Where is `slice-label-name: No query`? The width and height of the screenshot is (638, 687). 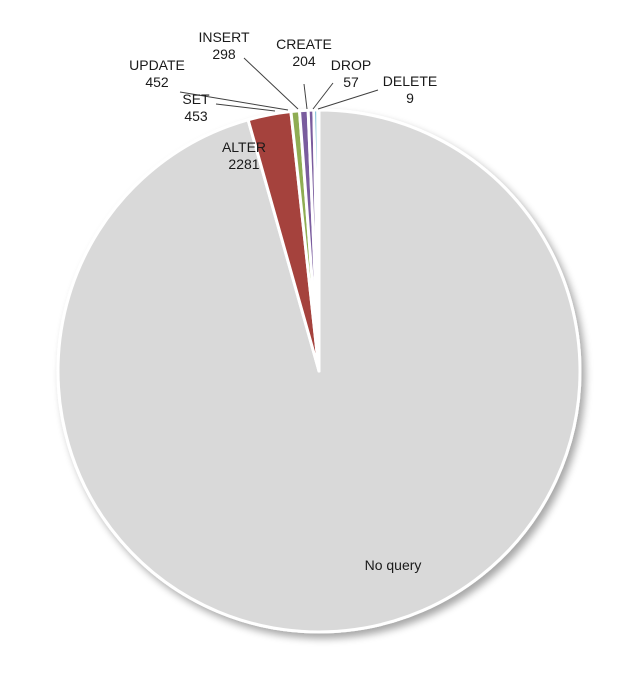 slice-label-name: No query is located at coordinates (393, 565).